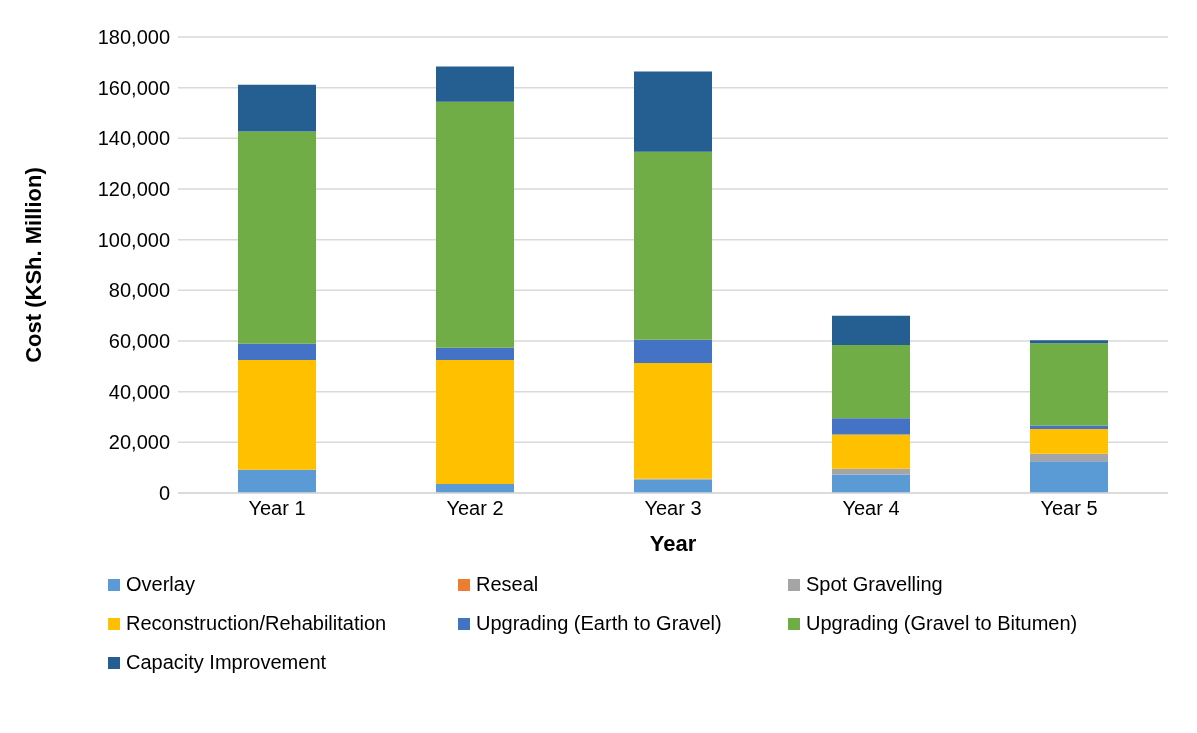 This screenshot has width=1197, height=733. Describe the element at coordinates (1069, 508) in the screenshot. I see `x-tick-label: Year 5` at that location.